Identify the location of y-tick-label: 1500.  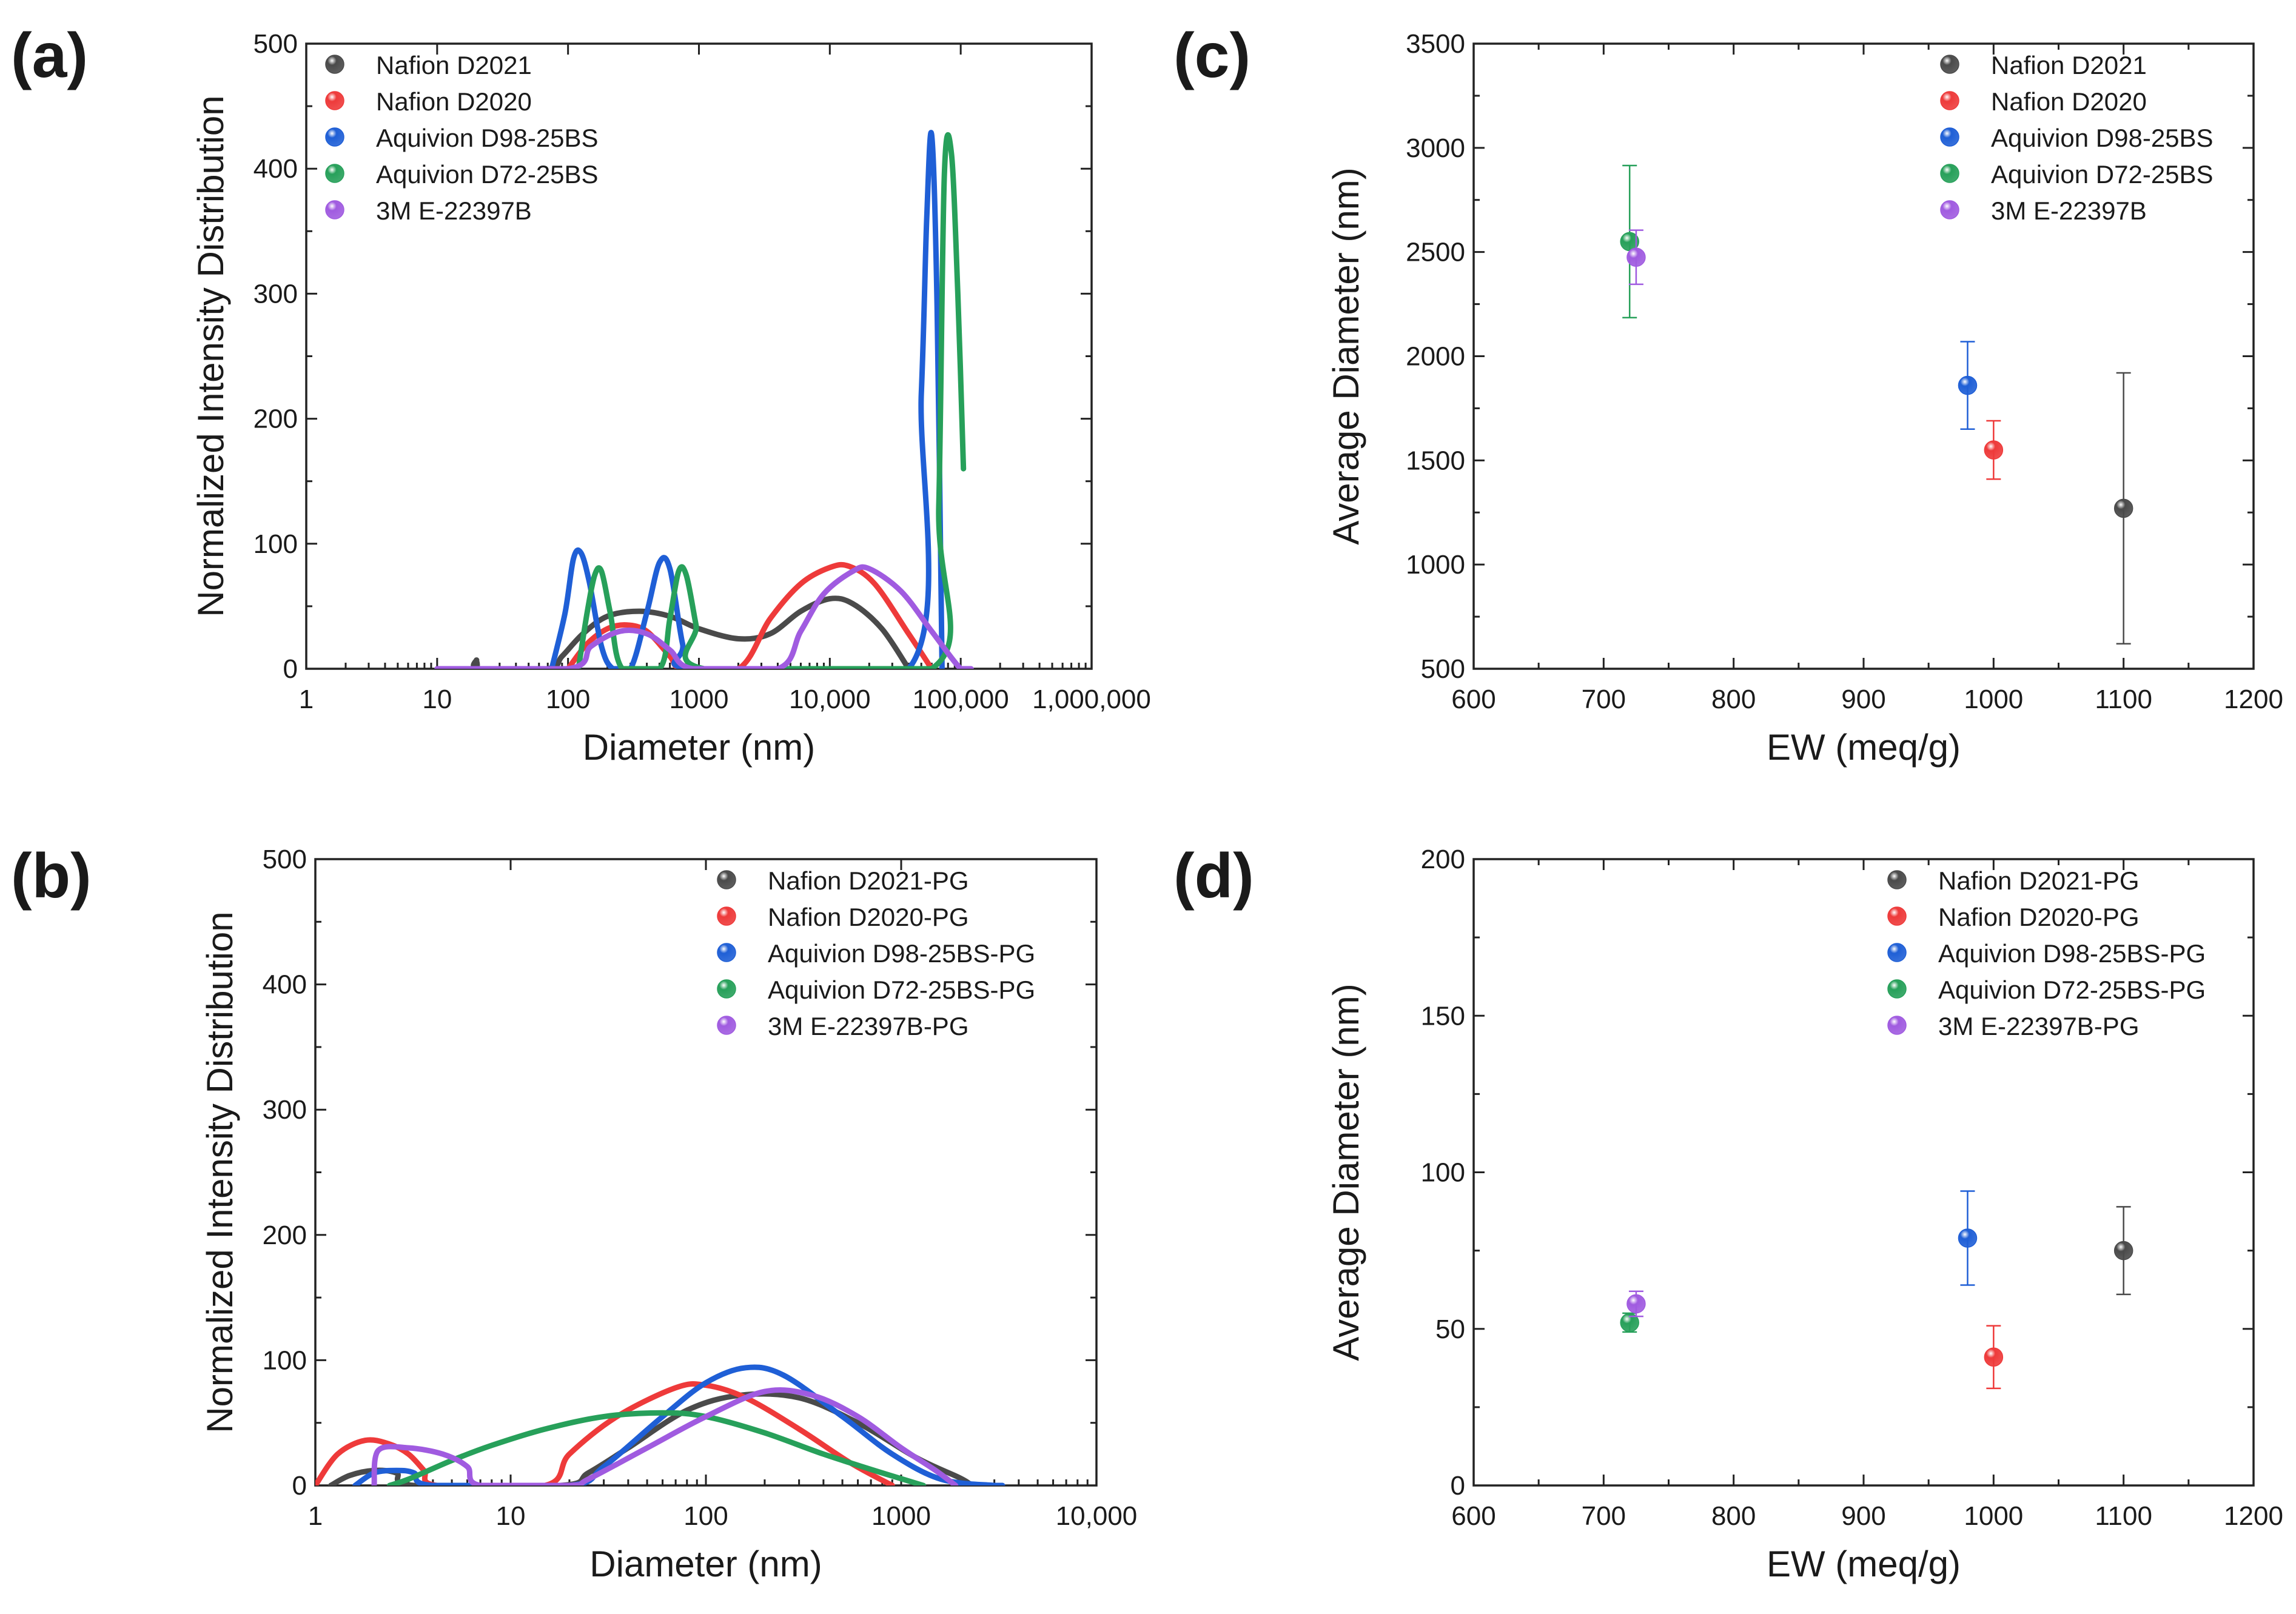
(1435, 460).